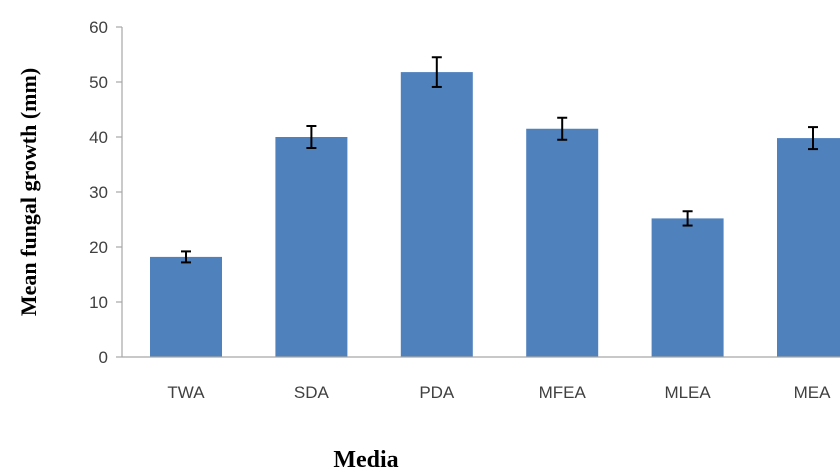 The image size is (840, 474). Describe the element at coordinates (98, 82) in the screenshot. I see `y-tick-label: 50` at that location.